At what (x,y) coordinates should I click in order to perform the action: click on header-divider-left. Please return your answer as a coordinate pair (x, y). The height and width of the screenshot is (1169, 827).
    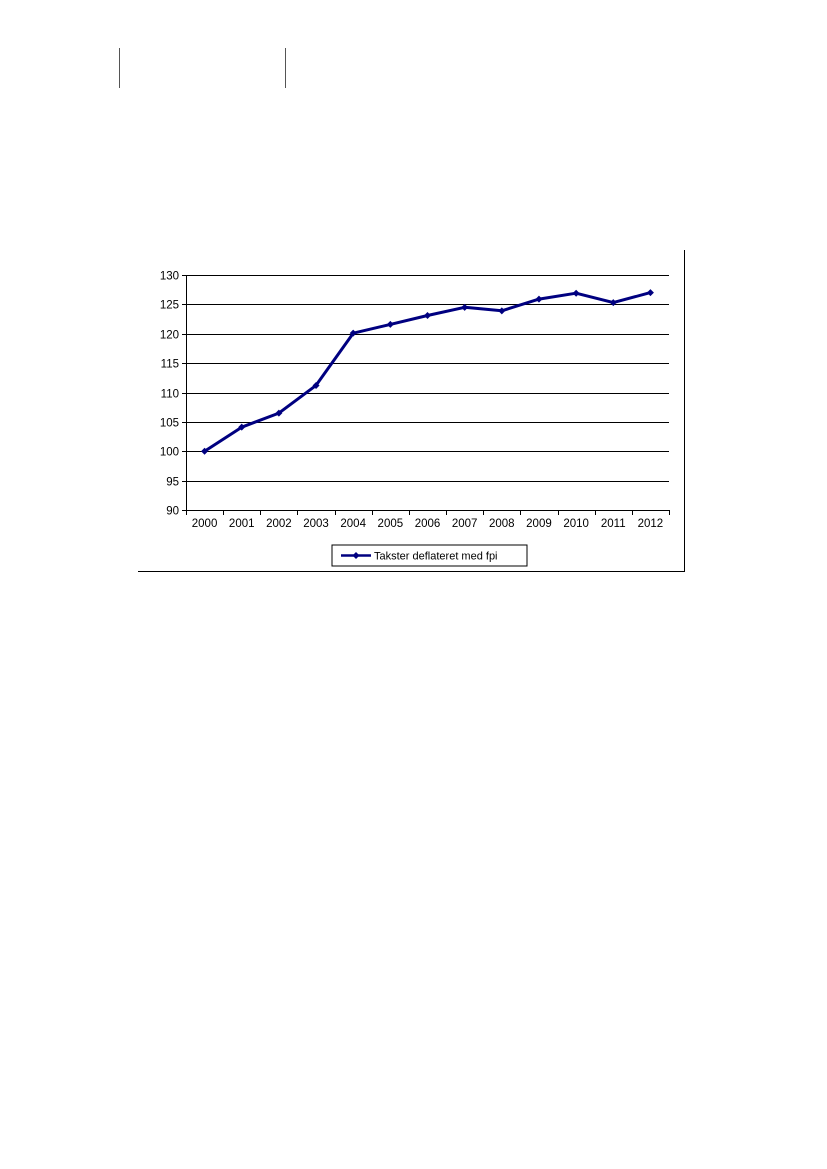
    Looking at the image, I should click on (119, 68).